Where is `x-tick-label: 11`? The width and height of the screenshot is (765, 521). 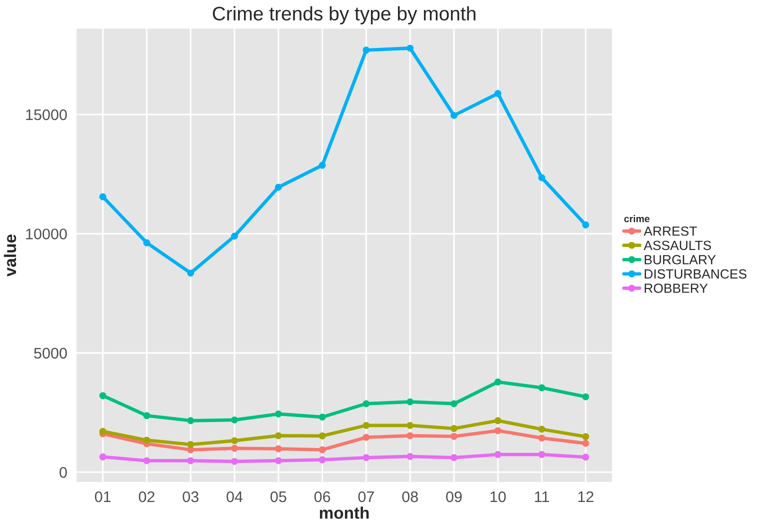
x-tick-label: 11 is located at coordinates (542, 497).